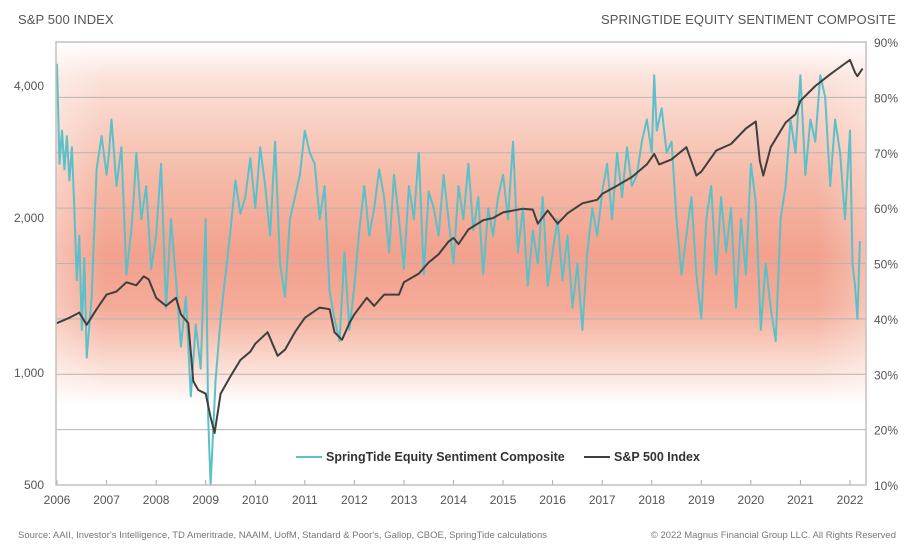 This screenshot has width=918, height=551. What do you see at coordinates (651, 500) in the screenshot?
I see `x-tick-label: 2018` at bounding box center [651, 500].